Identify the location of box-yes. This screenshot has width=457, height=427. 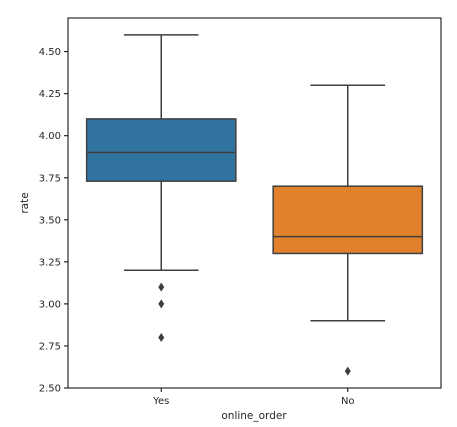
(161, 150).